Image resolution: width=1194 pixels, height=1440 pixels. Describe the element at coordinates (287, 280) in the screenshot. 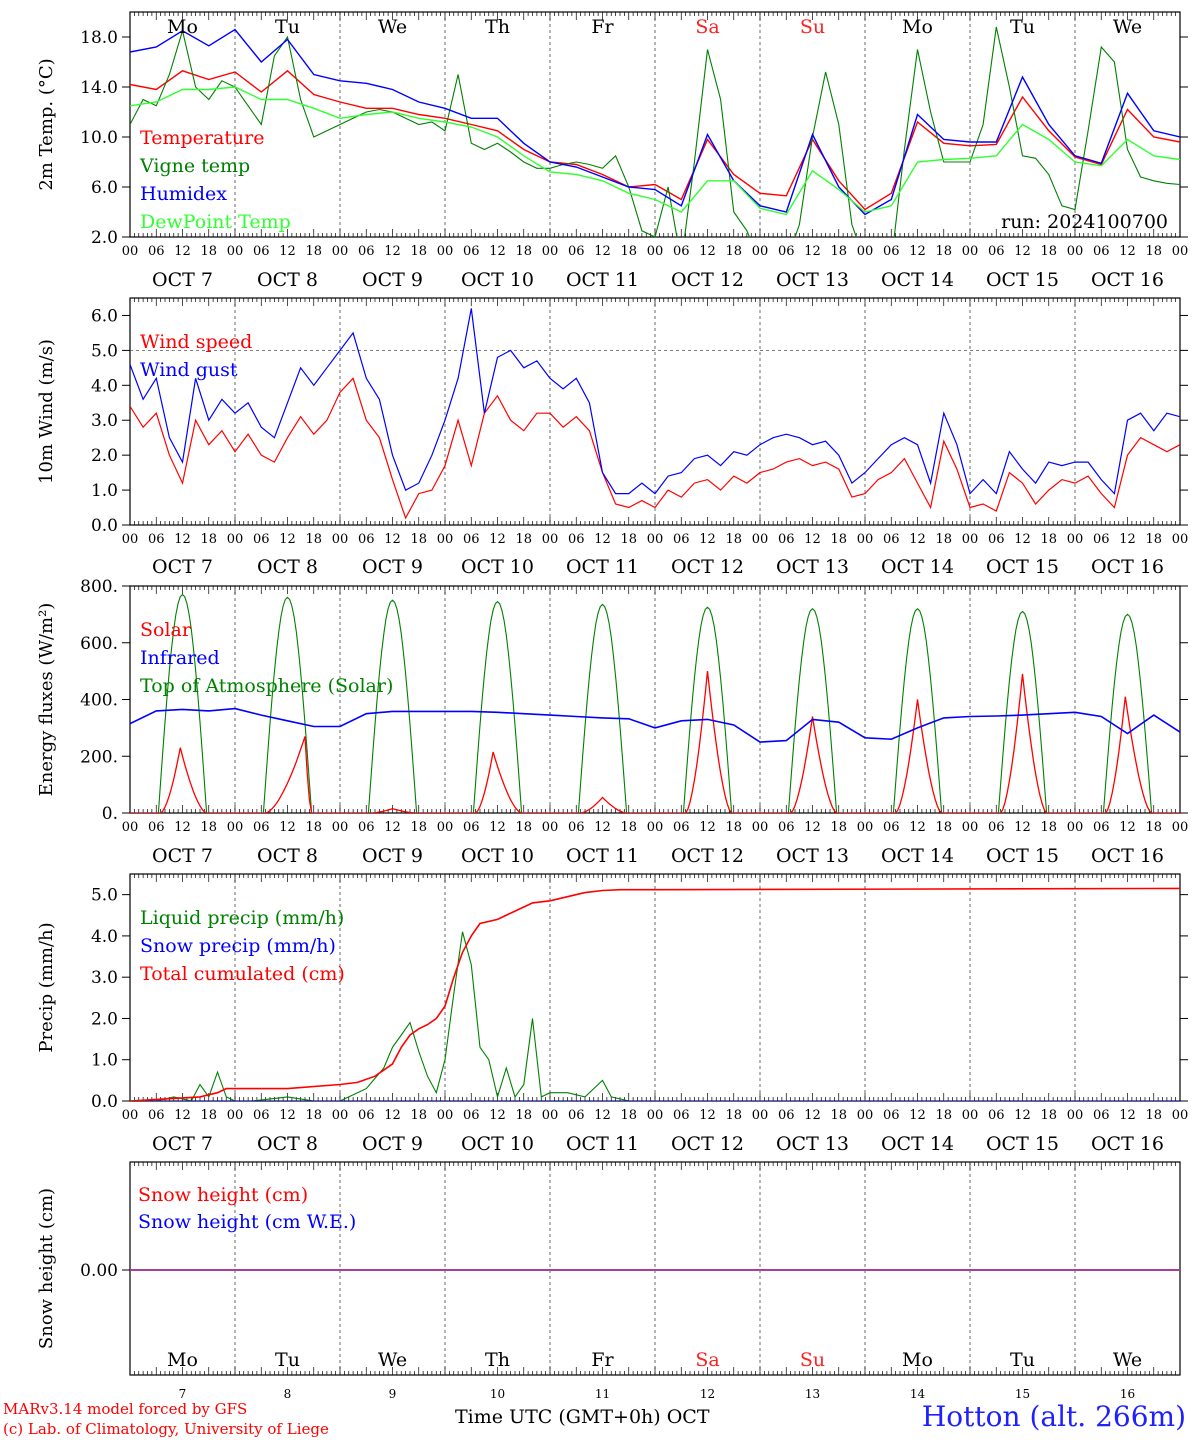

I see `date-label: OCT 8` at that location.